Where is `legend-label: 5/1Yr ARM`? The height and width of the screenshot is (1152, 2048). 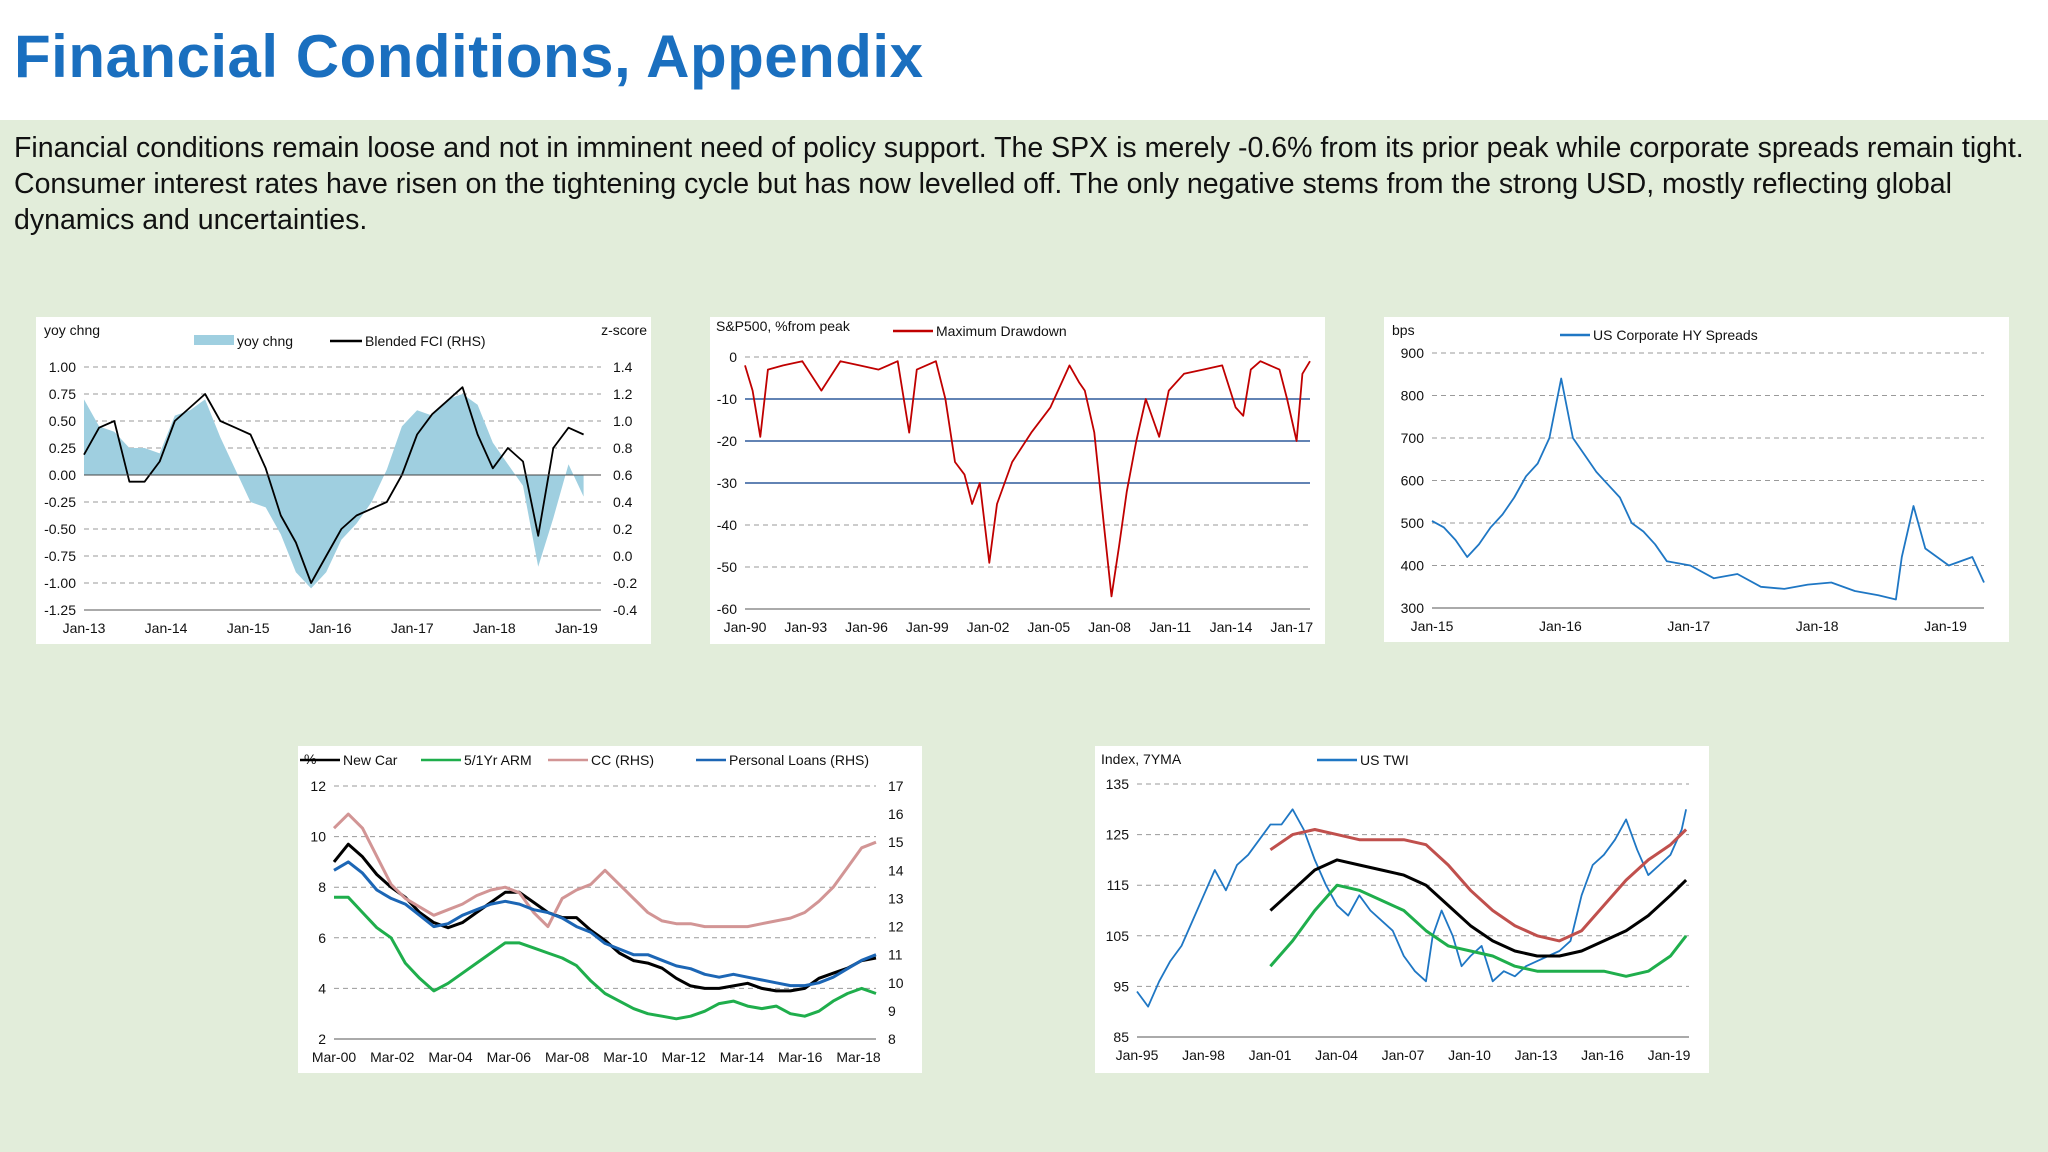 legend-label: 5/1Yr ARM is located at coordinates (498, 760).